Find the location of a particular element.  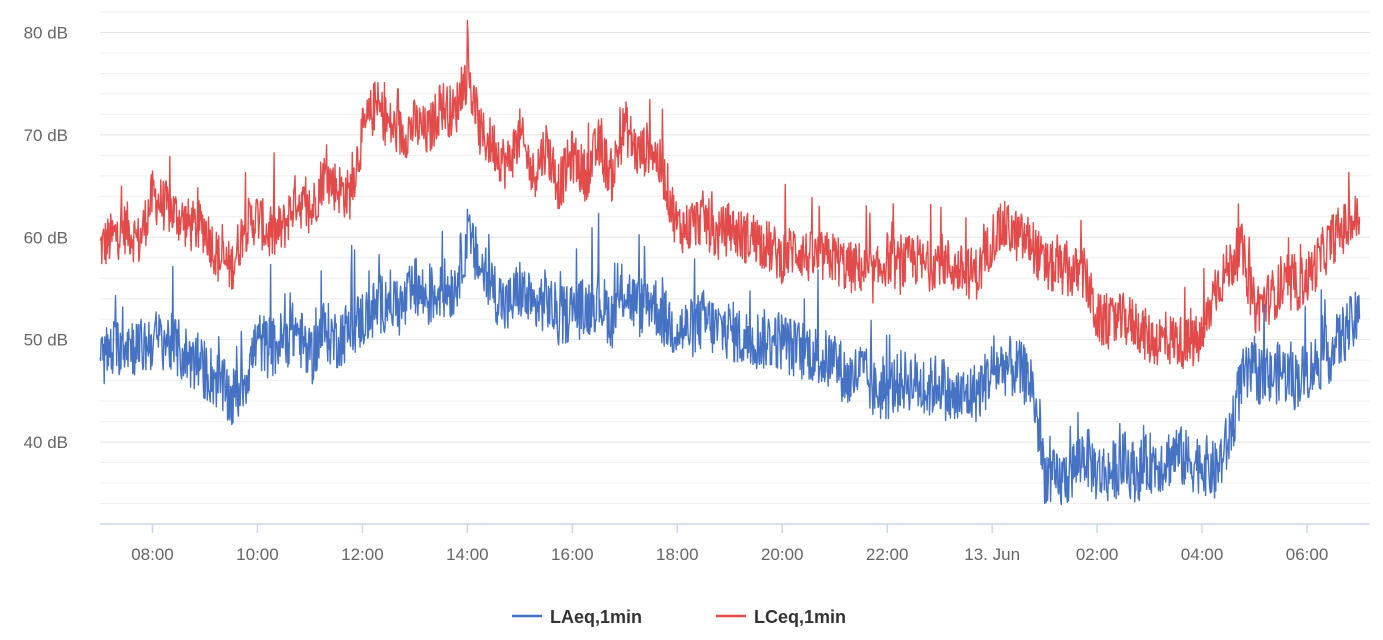

legend-label: LAeq,1min is located at coordinates (596, 617).